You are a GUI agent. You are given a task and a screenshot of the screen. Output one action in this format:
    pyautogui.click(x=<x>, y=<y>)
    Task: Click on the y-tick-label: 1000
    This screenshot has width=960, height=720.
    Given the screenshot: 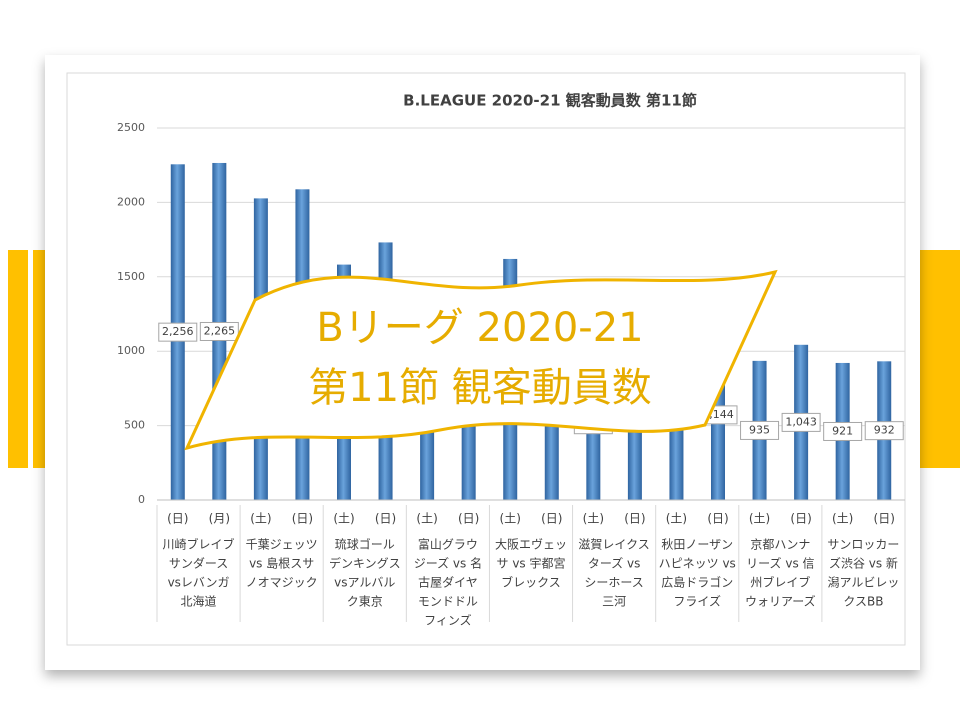 What is the action you would take?
    pyautogui.click(x=131, y=350)
    